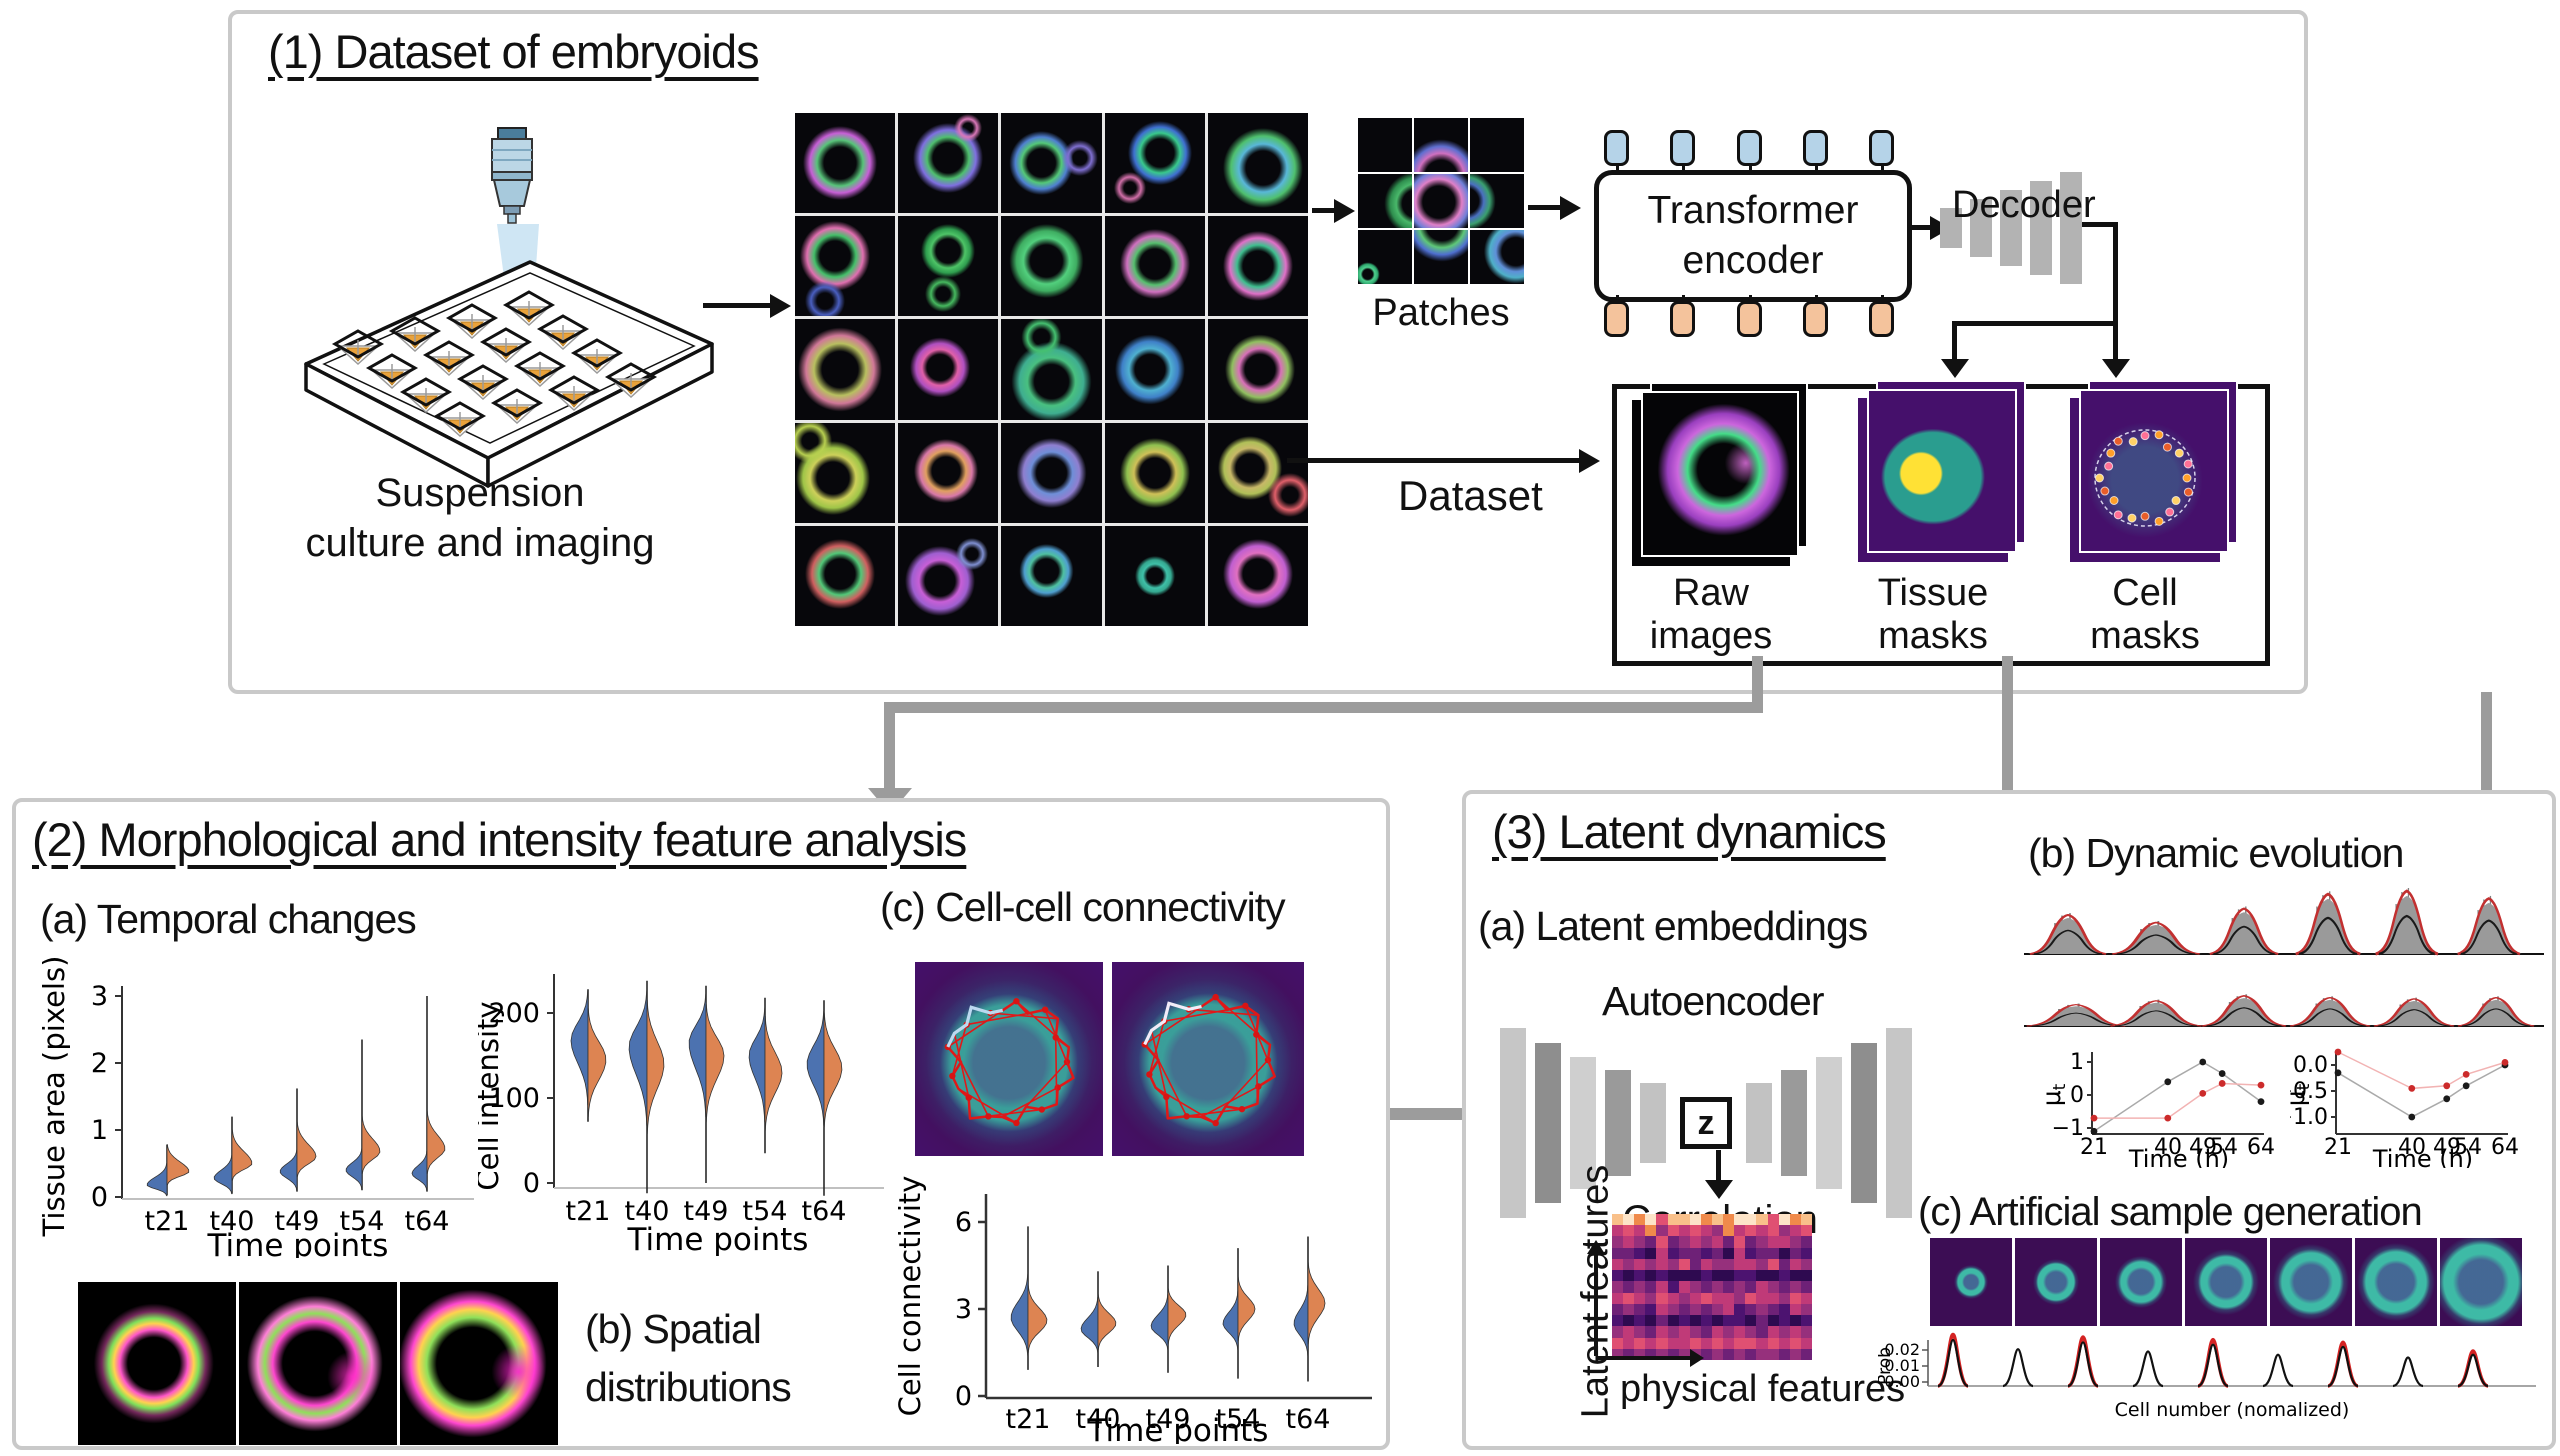 The image size is (2560, 1456). Describe the element at coordinates (1325, 210) in the screenshot. I see `arrow-grid-to-patches` at that location.